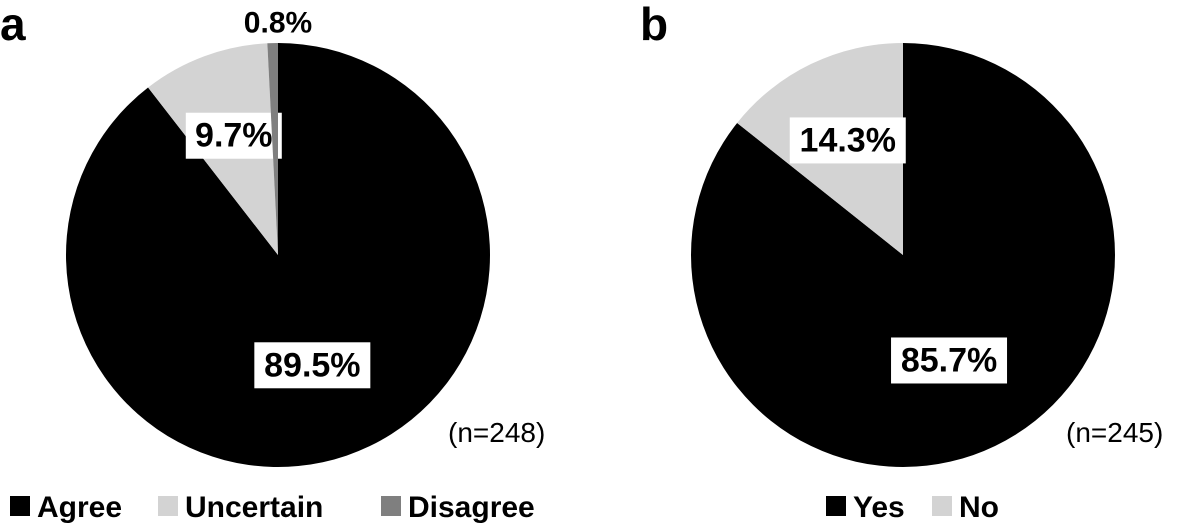  I want to click on legend-label: Disagree, so click(471, 507).